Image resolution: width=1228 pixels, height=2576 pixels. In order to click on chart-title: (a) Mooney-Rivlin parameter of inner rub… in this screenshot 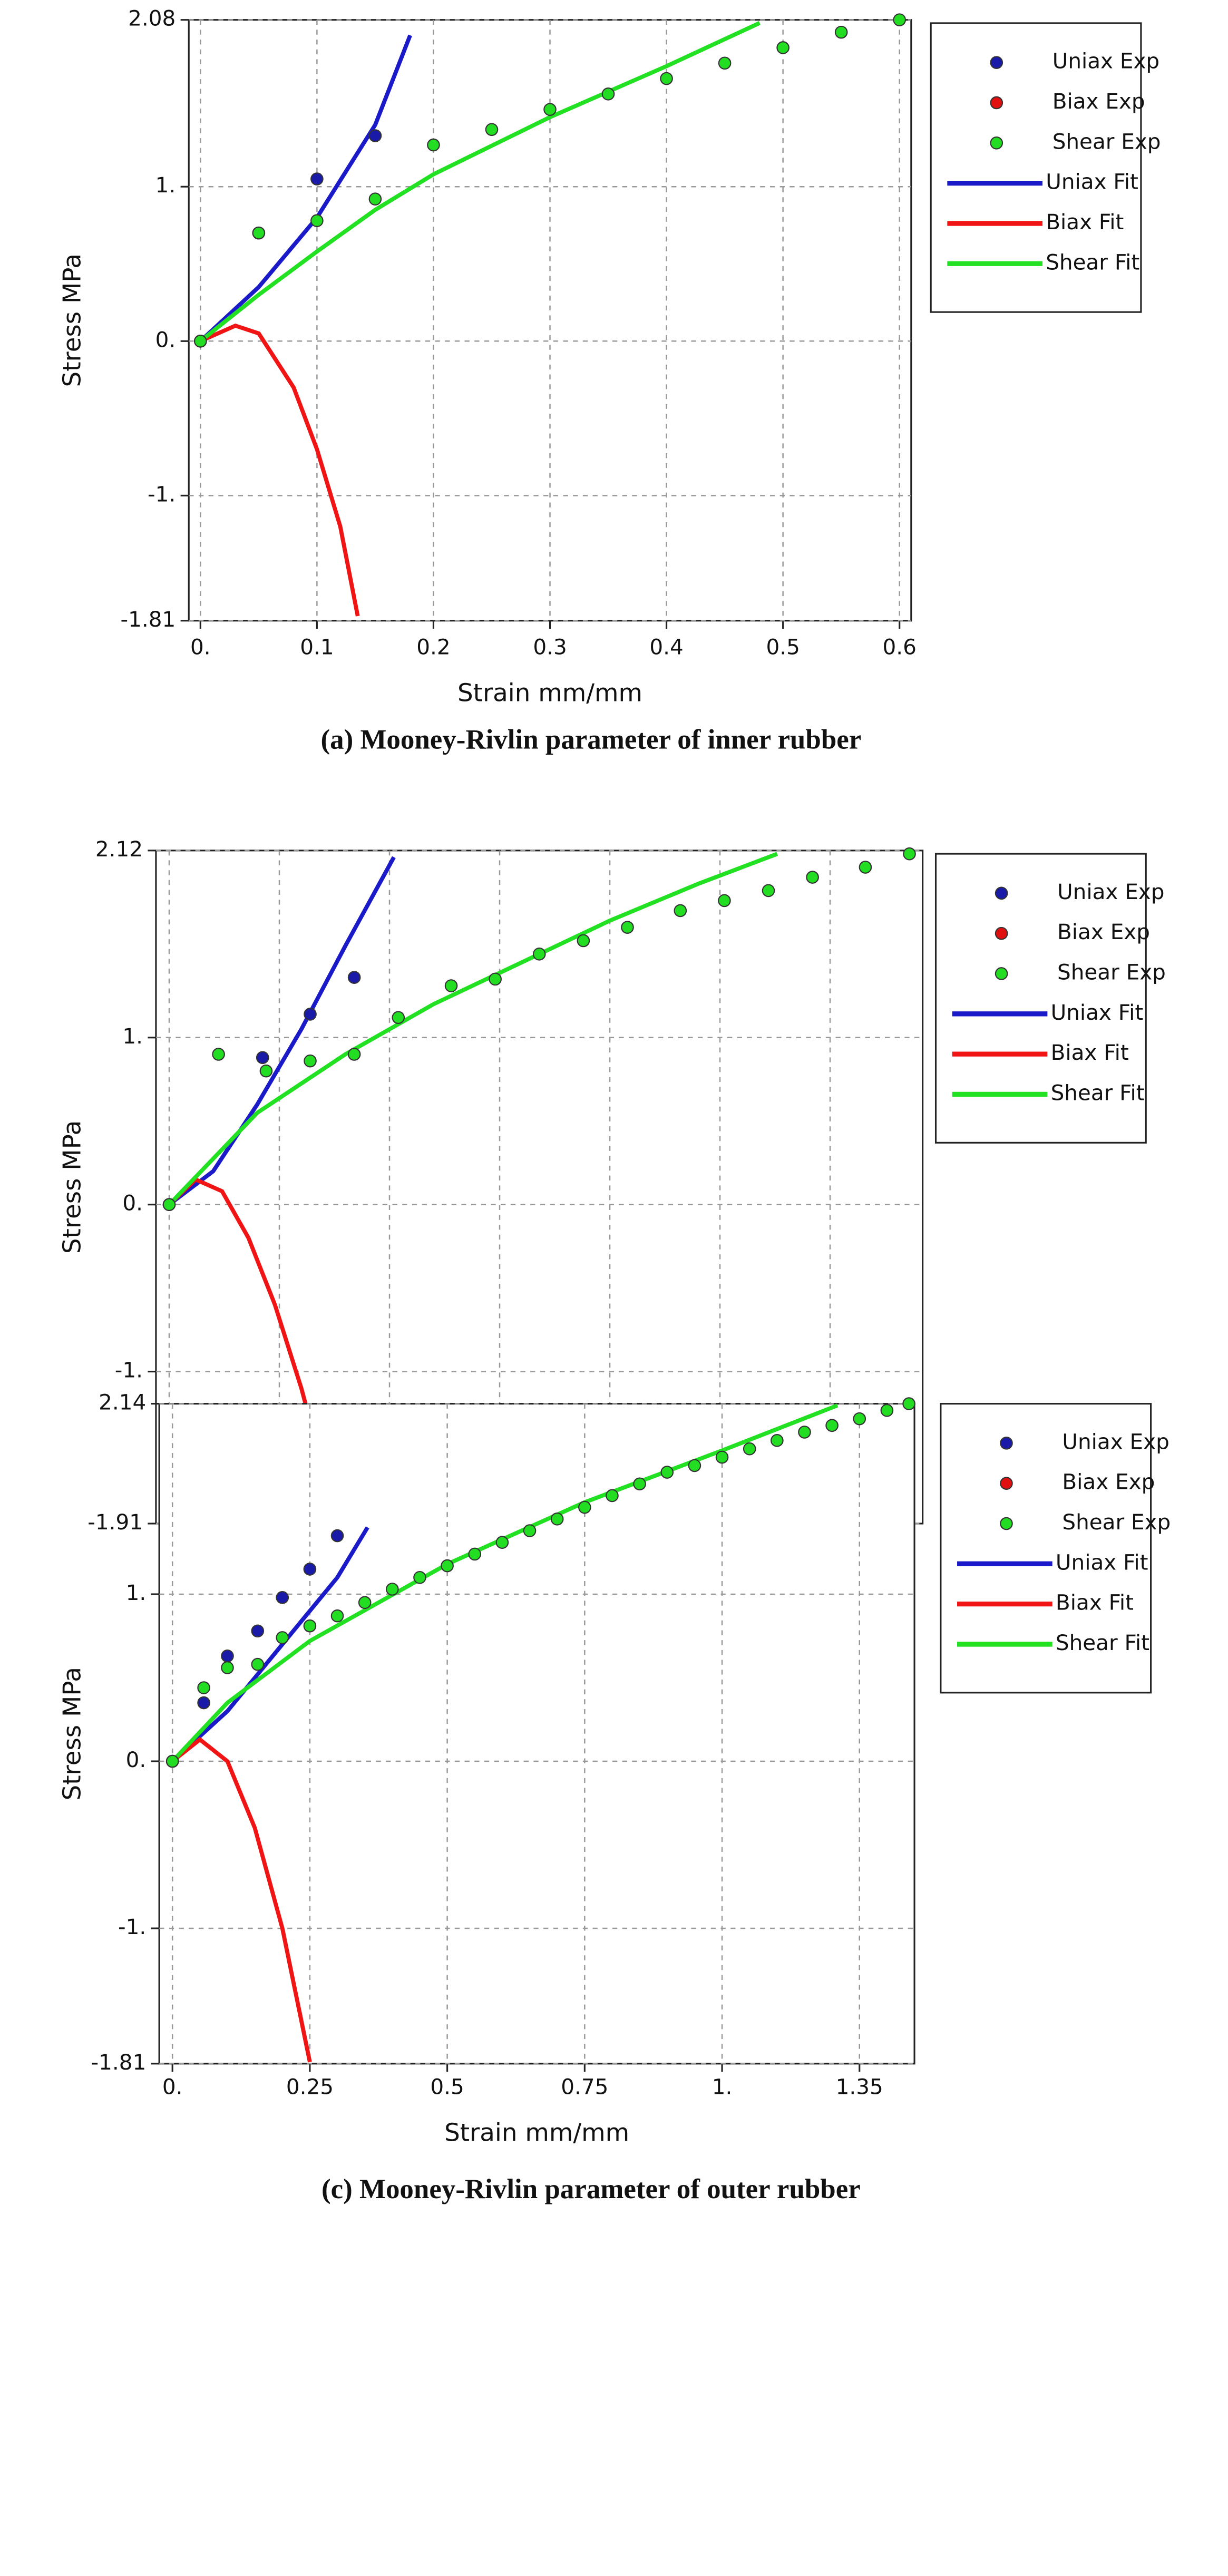, I will do `click(590, 739)`.